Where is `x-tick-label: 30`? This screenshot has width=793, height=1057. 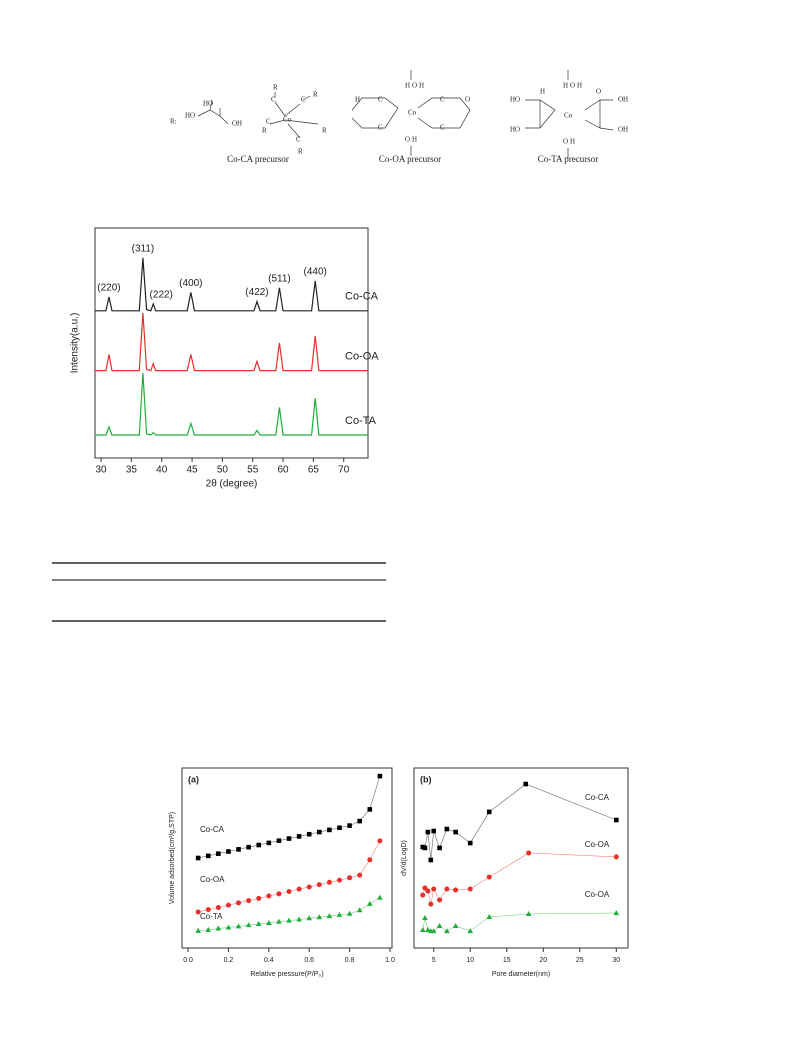
x-tick-label: 30 is located at coordinates (616, 960).